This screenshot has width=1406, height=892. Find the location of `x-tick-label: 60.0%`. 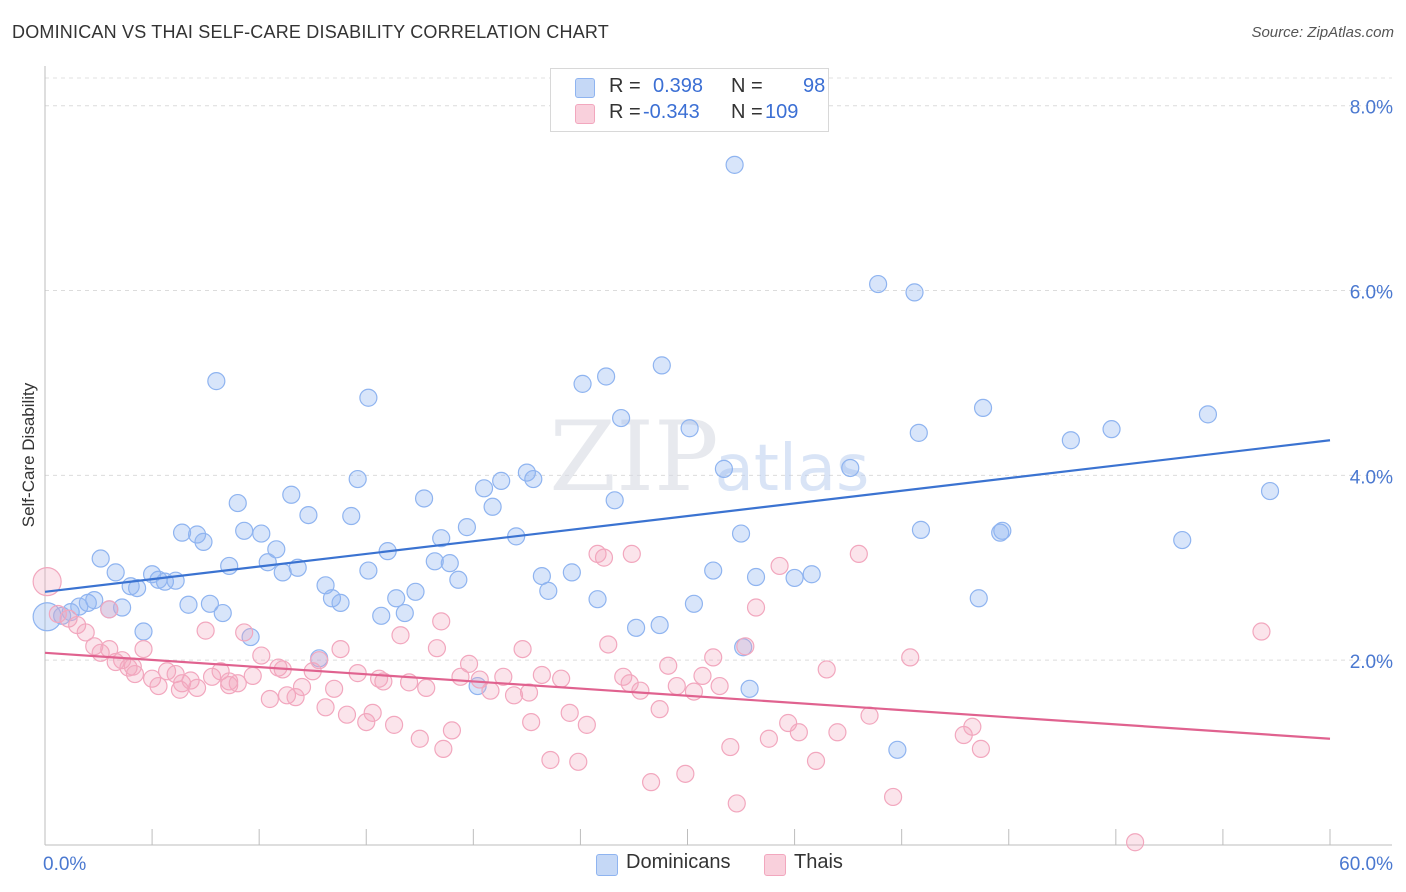

x-tick-label: 60.0% is located at coordinates (1366, 864).